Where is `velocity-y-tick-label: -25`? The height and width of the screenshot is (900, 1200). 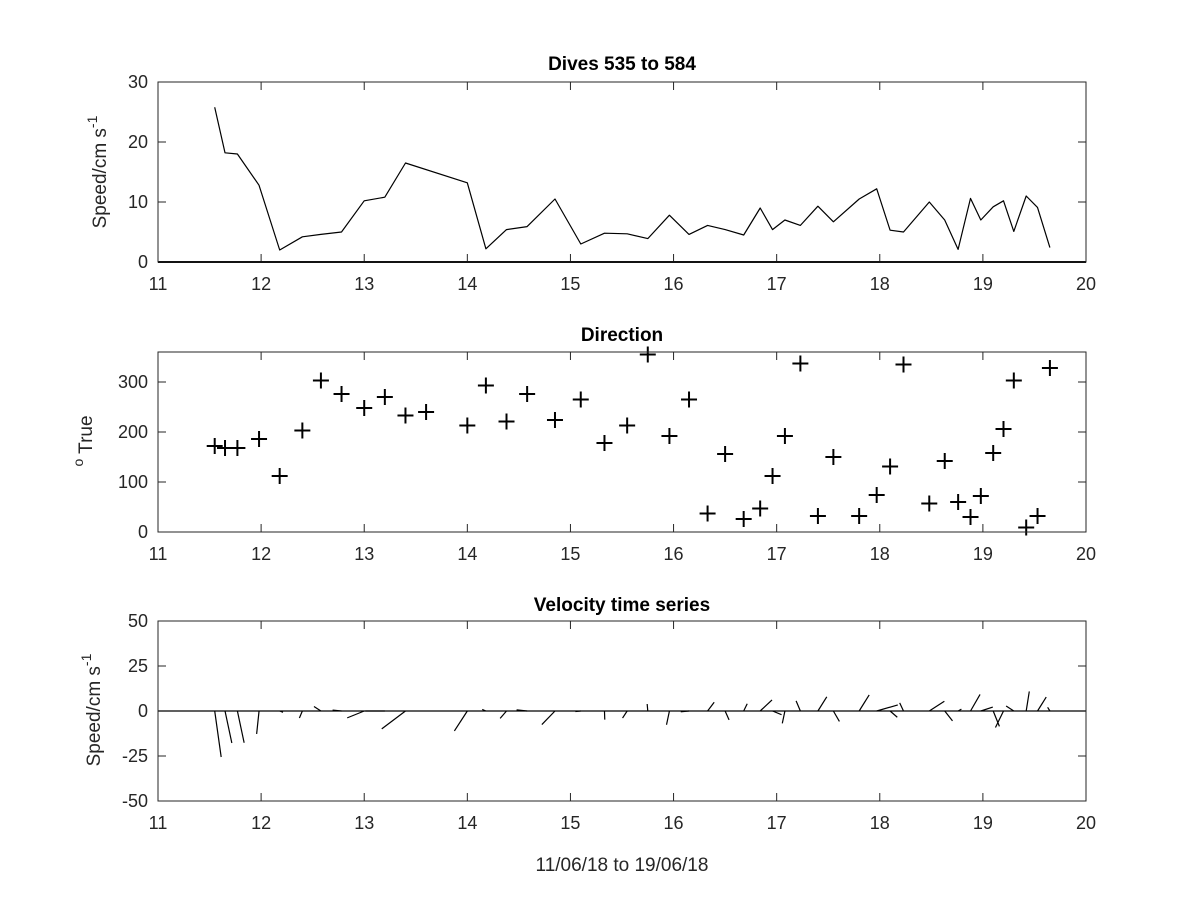 velocity-y-tick-label: -25 is located at coordinates (135, 756).